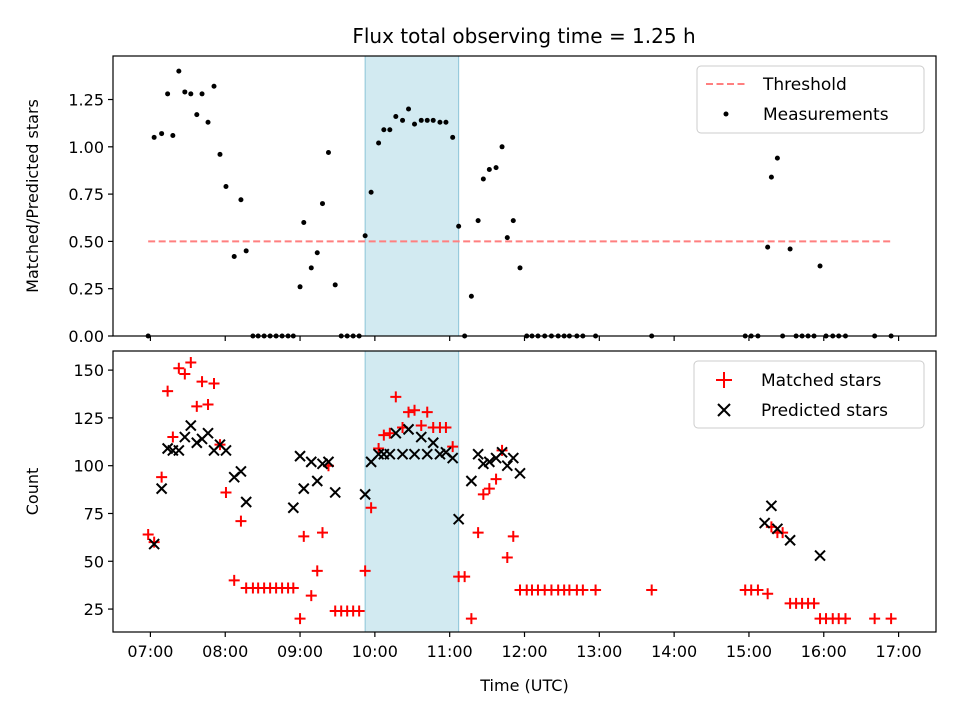 Image resolution: width=960 pixels, height=720 pixels. What do you see at coordinates (674, 651) in the screenshot?
I see `x-tick-label: 14:00` at bounding box center [674, 651].